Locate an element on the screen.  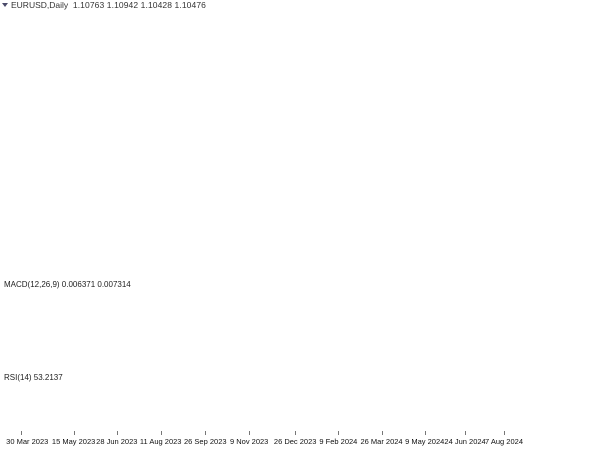
date-tick-label: 30 Mar 2023 is located at coordinates (27, 441).